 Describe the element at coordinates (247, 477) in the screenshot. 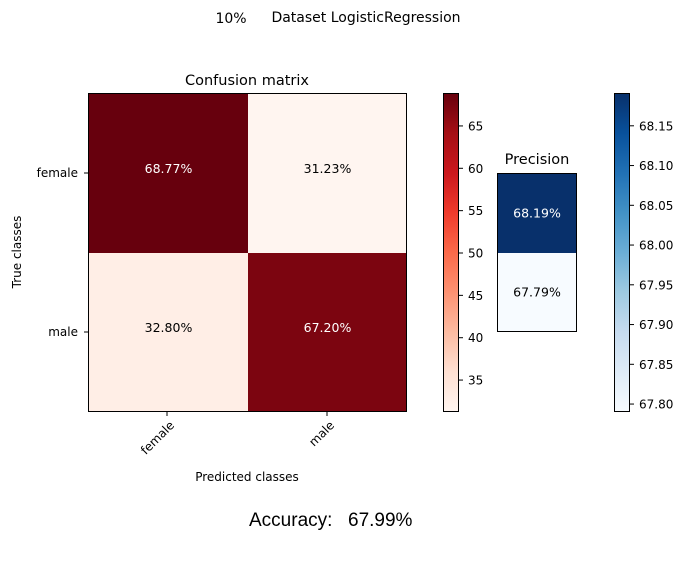

I see `cm-xlabel: Predicted classes` at that location.